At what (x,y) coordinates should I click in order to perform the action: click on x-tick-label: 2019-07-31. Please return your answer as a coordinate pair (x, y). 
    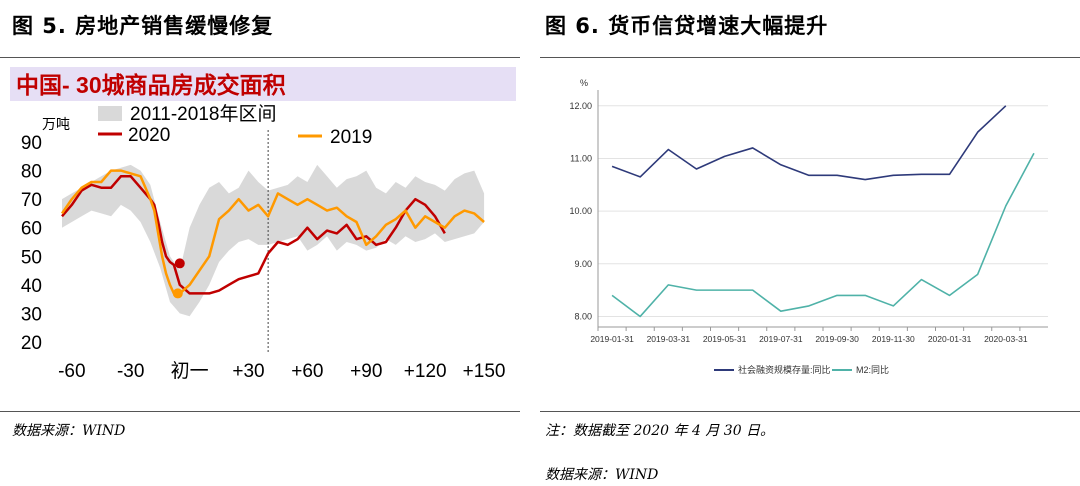
    Looking at the image, I should click on (781, 339).